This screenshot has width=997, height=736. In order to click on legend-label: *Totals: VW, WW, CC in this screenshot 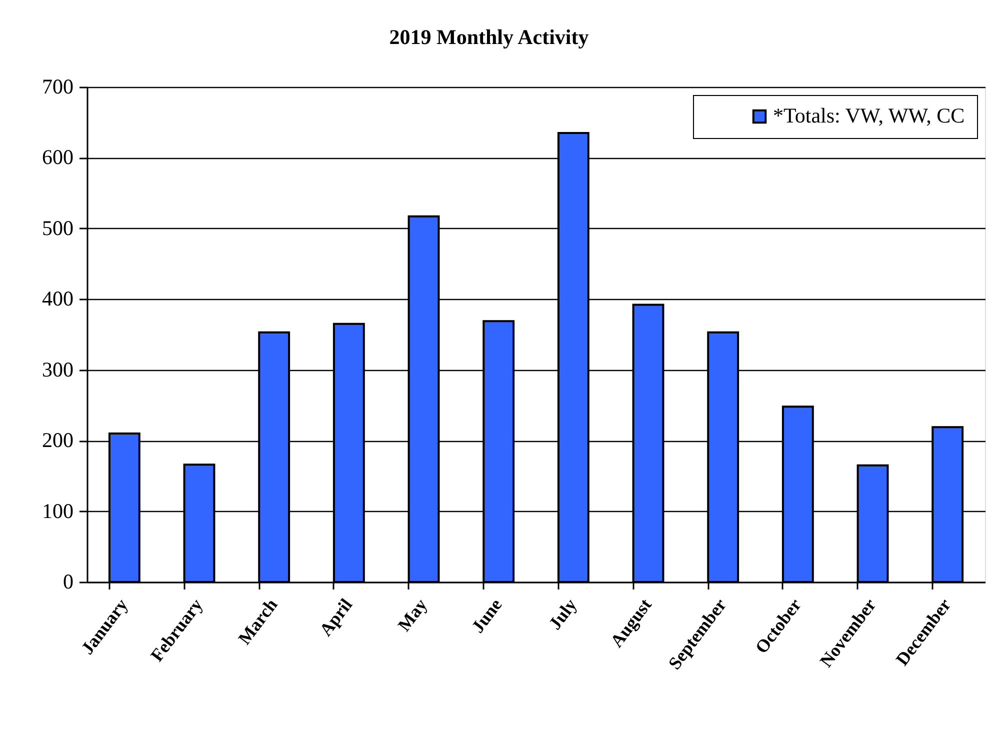, I will do `click(869, 116)`.